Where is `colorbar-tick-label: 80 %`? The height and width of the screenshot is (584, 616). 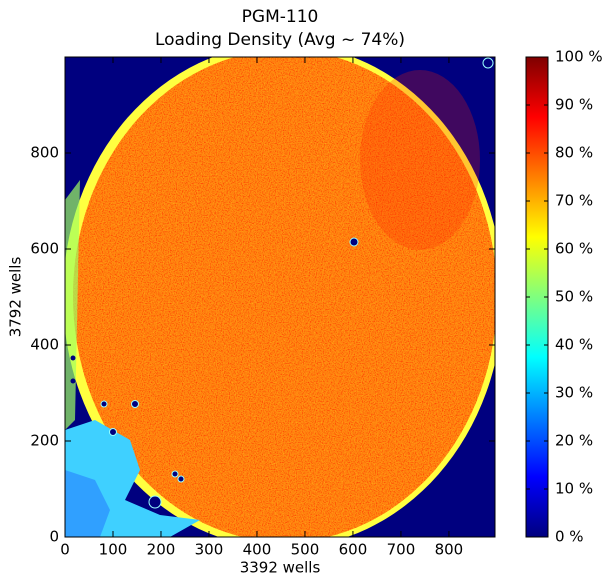 colorbar-tick-label: 80 % is located at coordinates (574, 153).